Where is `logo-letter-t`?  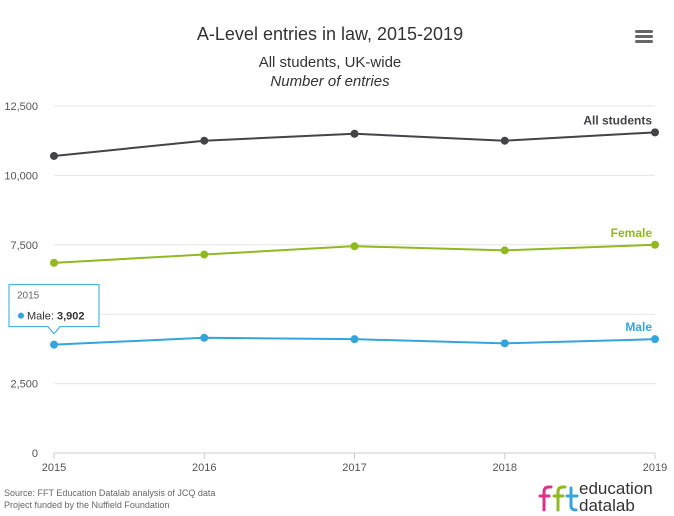 logo-letter-t is located at coordinates (572, 499).